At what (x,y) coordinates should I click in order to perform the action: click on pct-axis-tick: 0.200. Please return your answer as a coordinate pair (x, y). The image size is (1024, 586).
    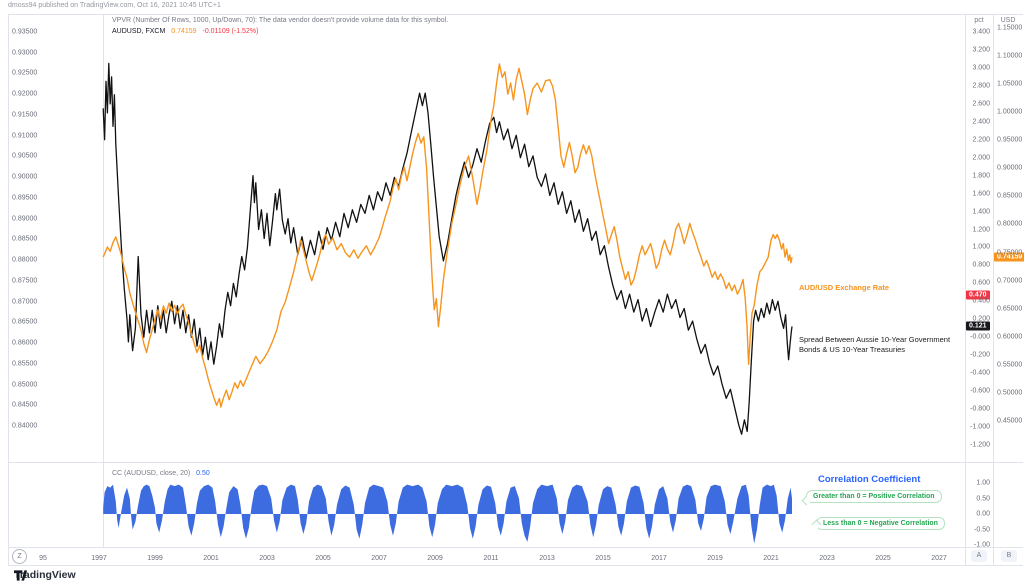
    Looking at the image, I should click on (981, 319).